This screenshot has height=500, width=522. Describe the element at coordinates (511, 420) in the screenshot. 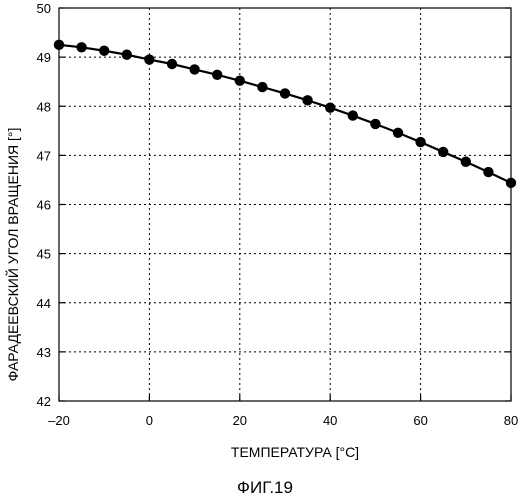

I see `x-tick-label: 80` at that location.